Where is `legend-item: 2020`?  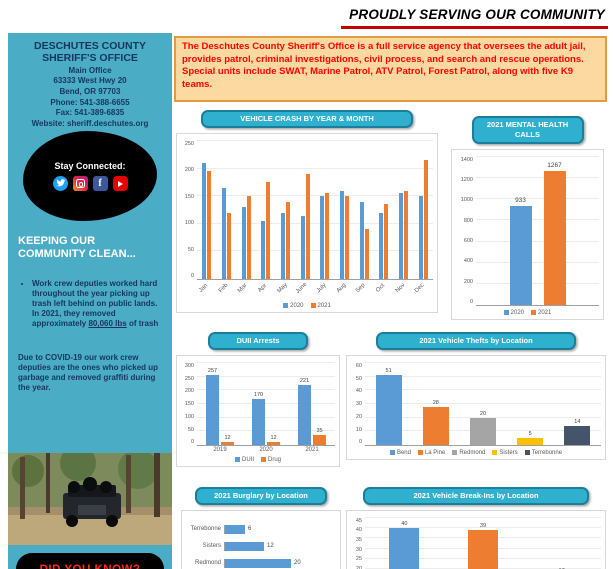 legend-item: 2020 is located at coordinates (513, 312).